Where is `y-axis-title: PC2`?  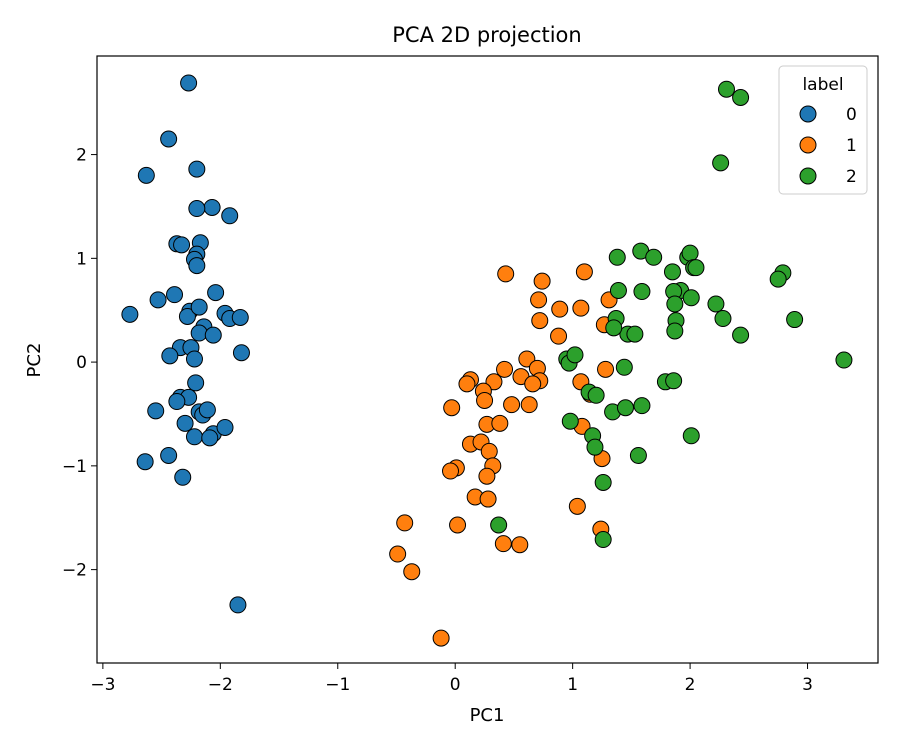
y-axis-title: PC2 is located at coordinates (34, 360).